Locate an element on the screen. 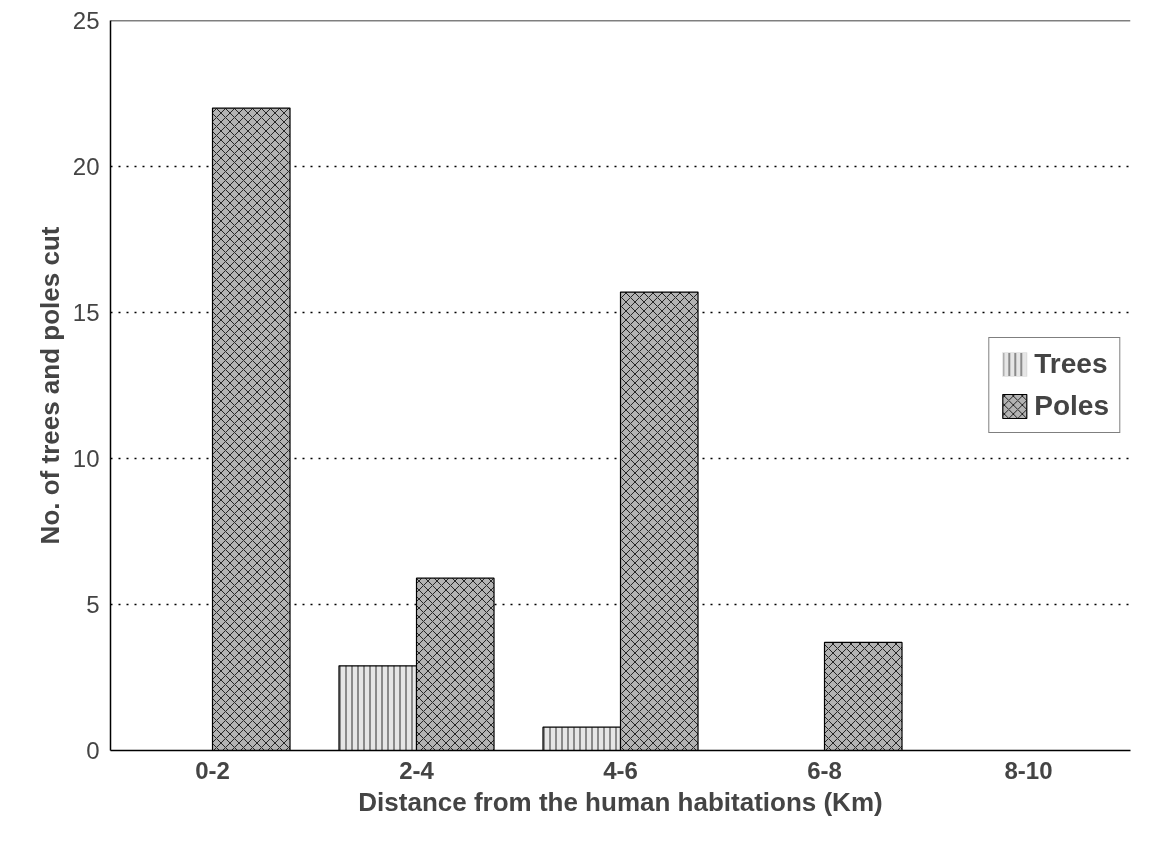  y-tick-label: 10 is located at coordinates (86, 458).